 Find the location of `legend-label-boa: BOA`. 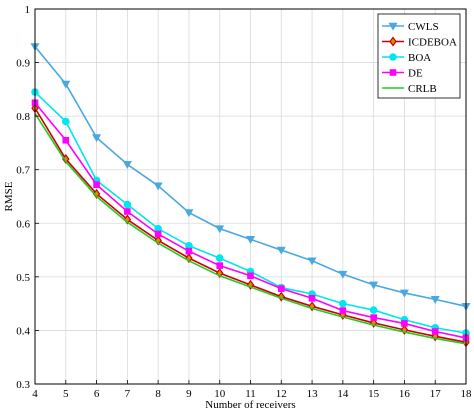

legend-label-boa: BOA is located at coordinates (419, 58).